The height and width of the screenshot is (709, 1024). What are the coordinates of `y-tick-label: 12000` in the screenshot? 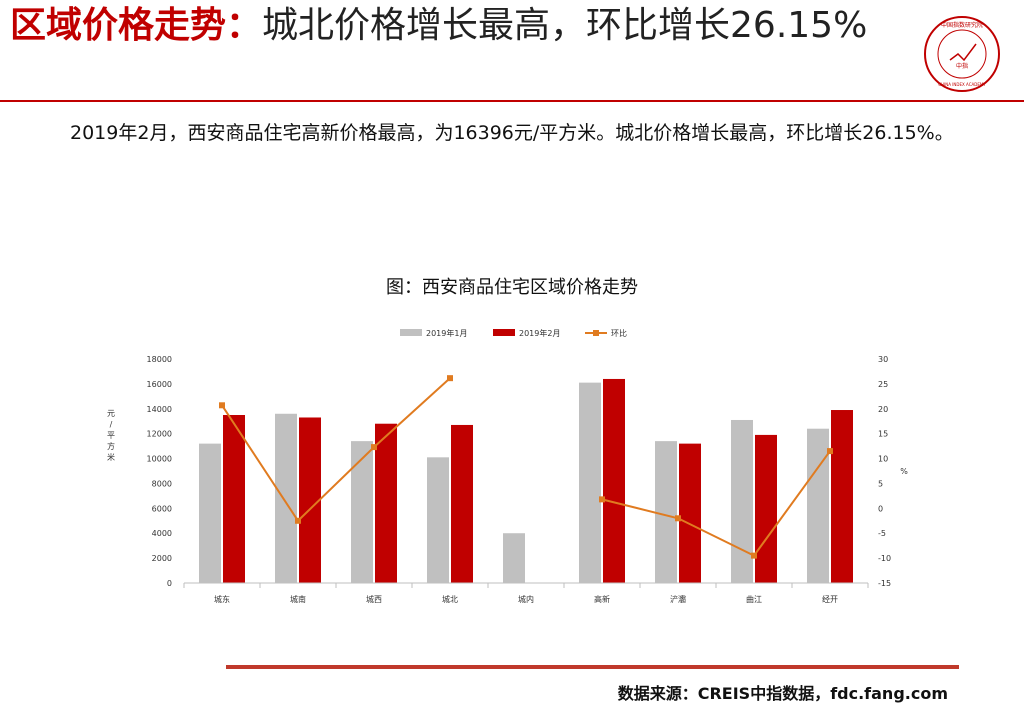 It's located at (159, 434).